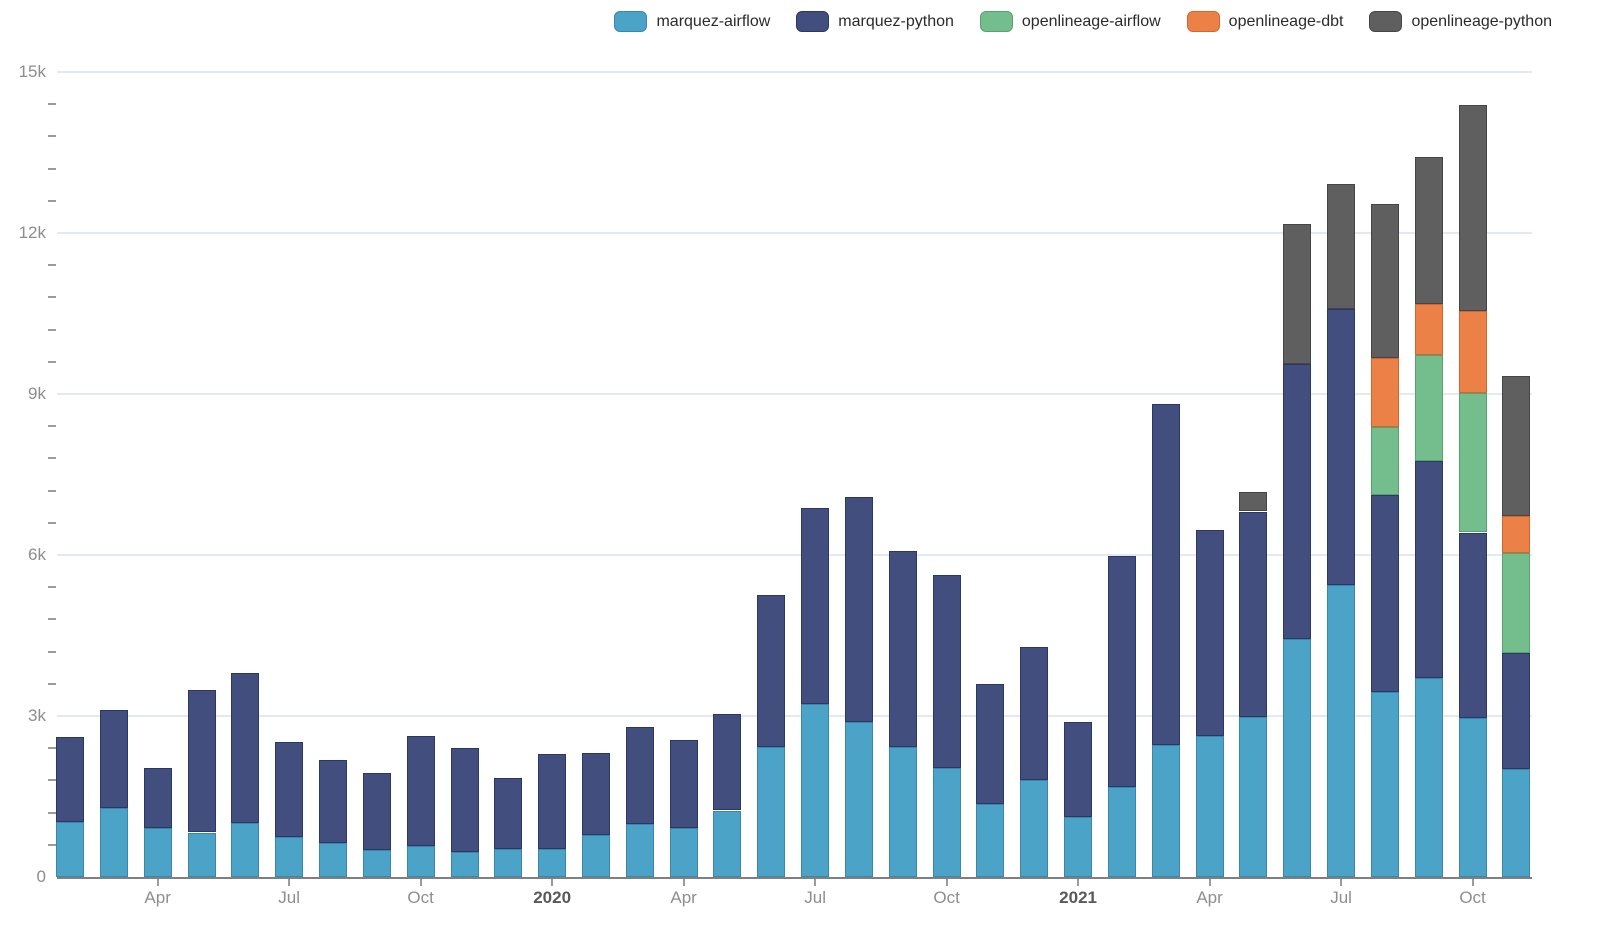 This screenshot has height=933, width=1600. I want to click on legend-item-openlineage-python: openlineage-python, so click(1460, 21).